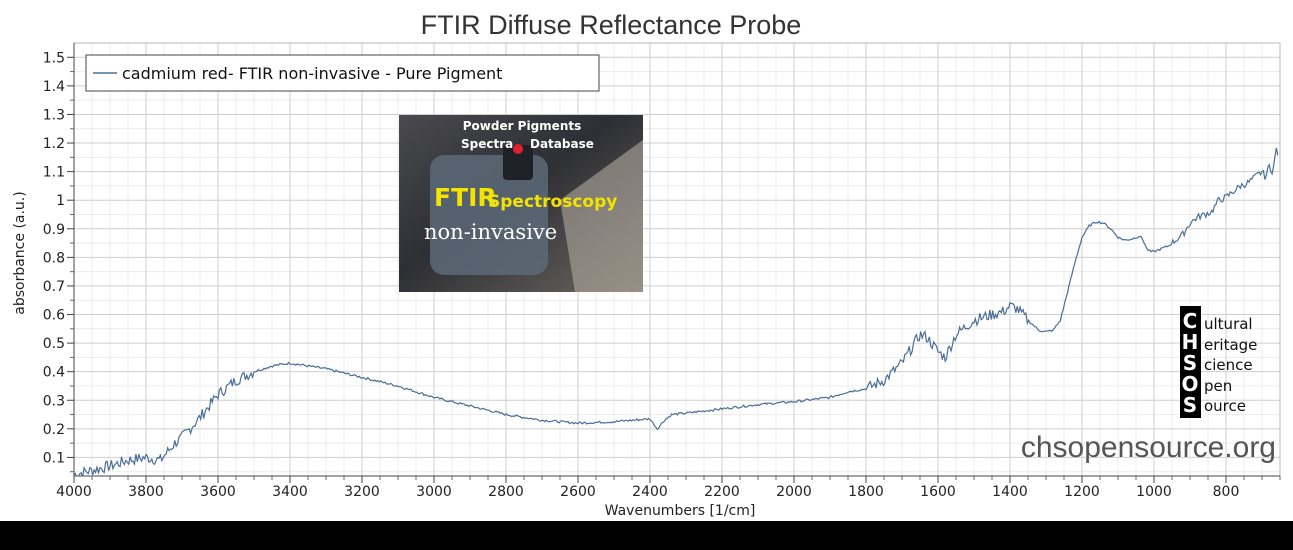 This screenshot has width=1293, height=550. Describe the element at coordinates (1230, 345) in the screenshot. I see `logo-word-eritage: eritage` at that location.